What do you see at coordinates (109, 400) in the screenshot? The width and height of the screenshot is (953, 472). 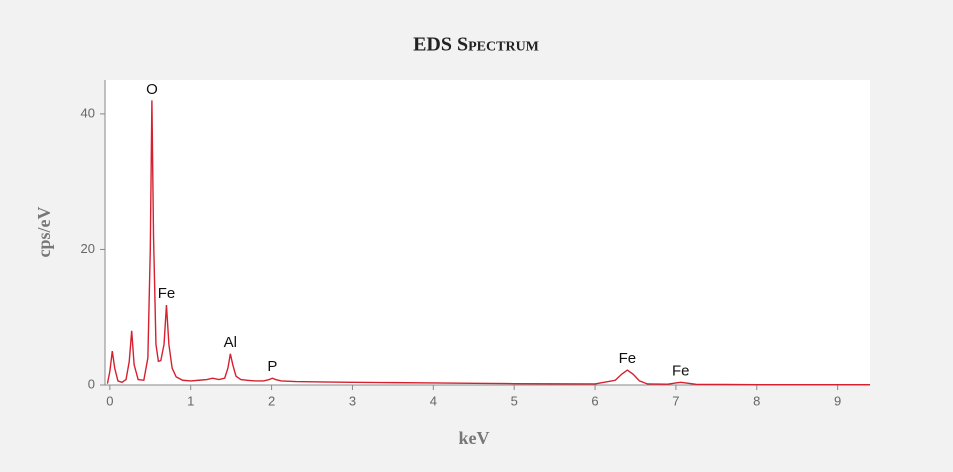 I see `x-tick-label: 0` at bounding box center [109, 400].